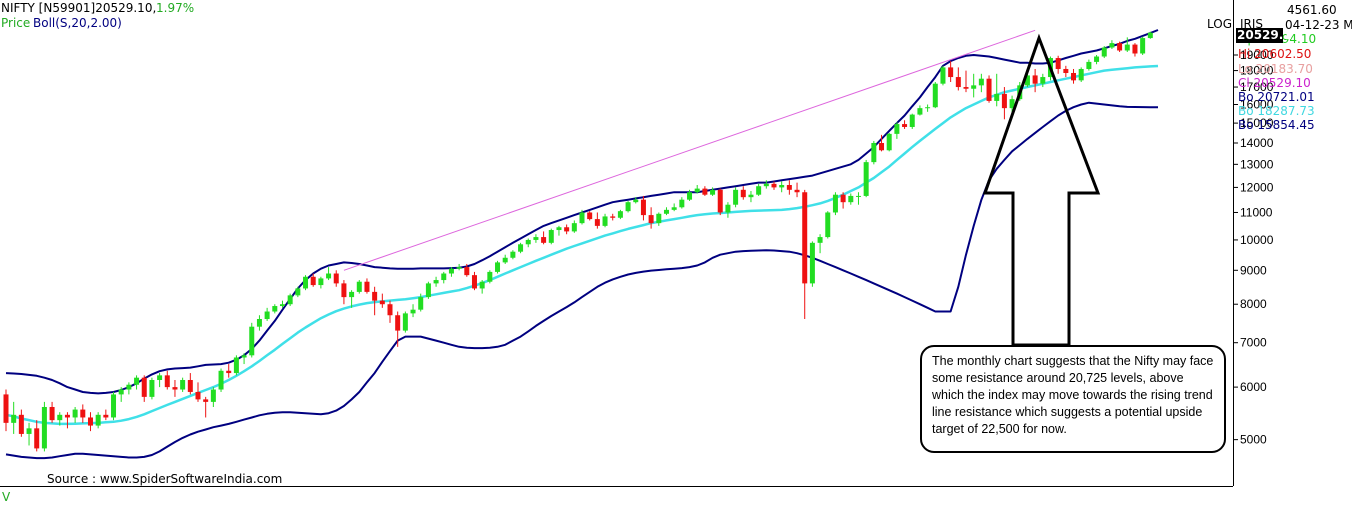  What do you see at coordinates (16, 23) in the screenshot?
I see `price-label: Price` at bounding box center [16, 23].